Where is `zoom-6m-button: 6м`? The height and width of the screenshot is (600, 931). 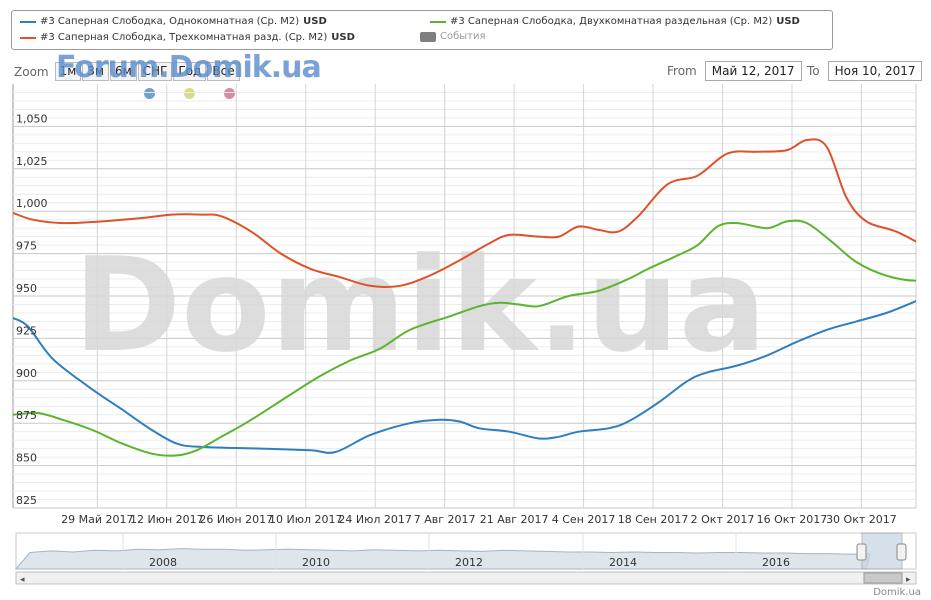 zoom-6m-button: 6м is located at coordinates (123, 71).